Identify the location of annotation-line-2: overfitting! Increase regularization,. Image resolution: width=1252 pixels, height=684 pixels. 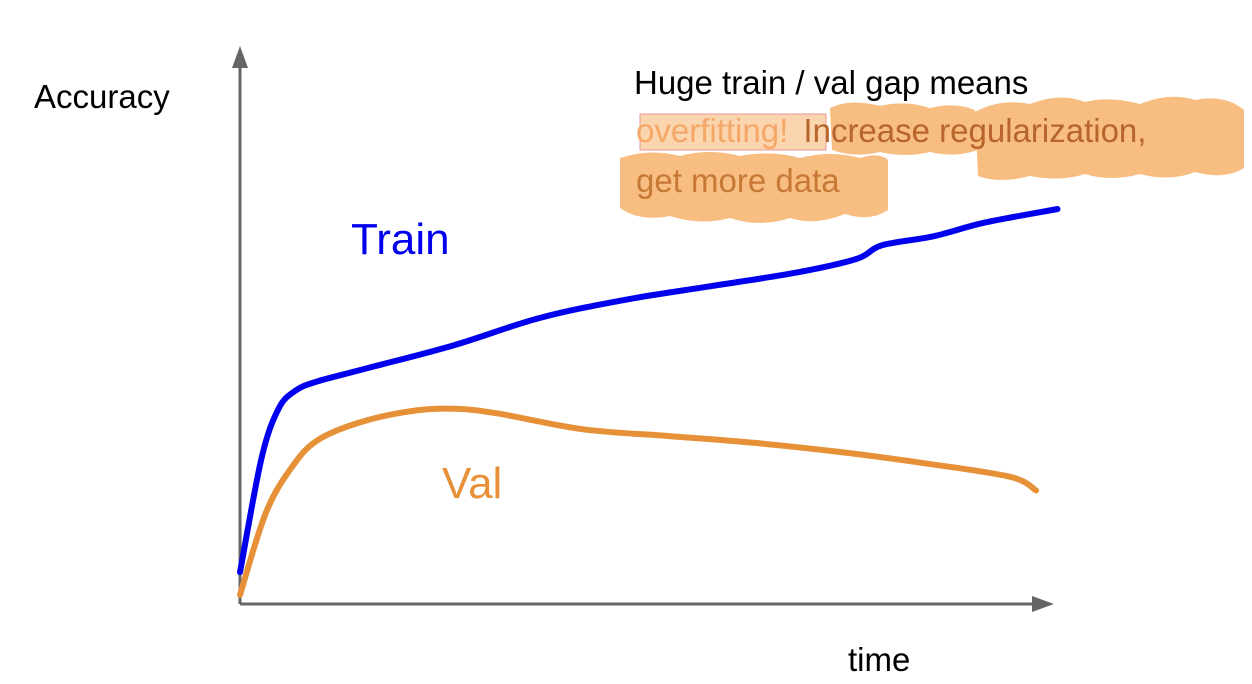
(891, 130).